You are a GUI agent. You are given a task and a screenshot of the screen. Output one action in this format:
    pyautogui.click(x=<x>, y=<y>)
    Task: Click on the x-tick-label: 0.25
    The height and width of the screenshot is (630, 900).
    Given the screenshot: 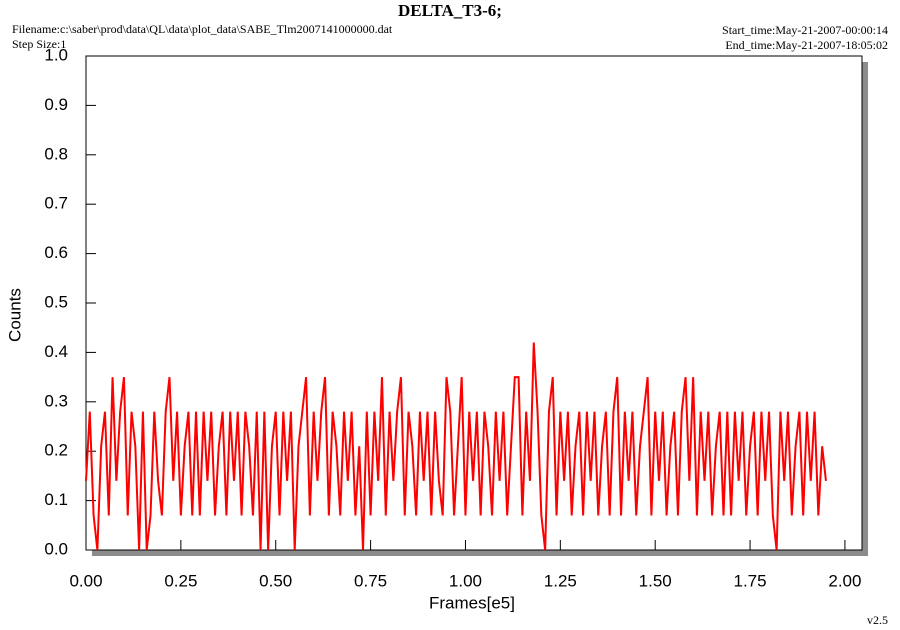 What is the action you would take?
    pyautogui.click(x=180, y=580)
    